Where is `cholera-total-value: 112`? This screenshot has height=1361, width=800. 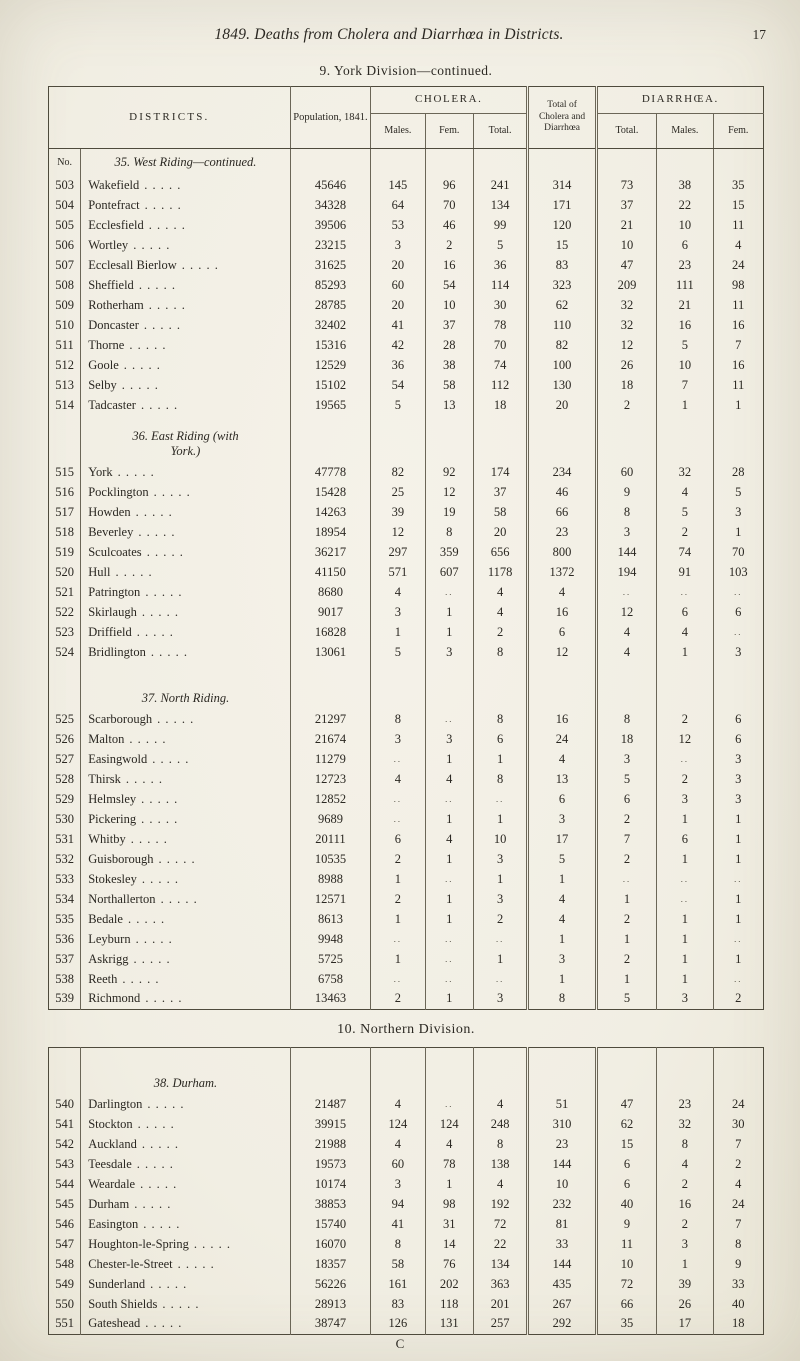 cholera-total-value: 112 is located at coordinates (500, 385).